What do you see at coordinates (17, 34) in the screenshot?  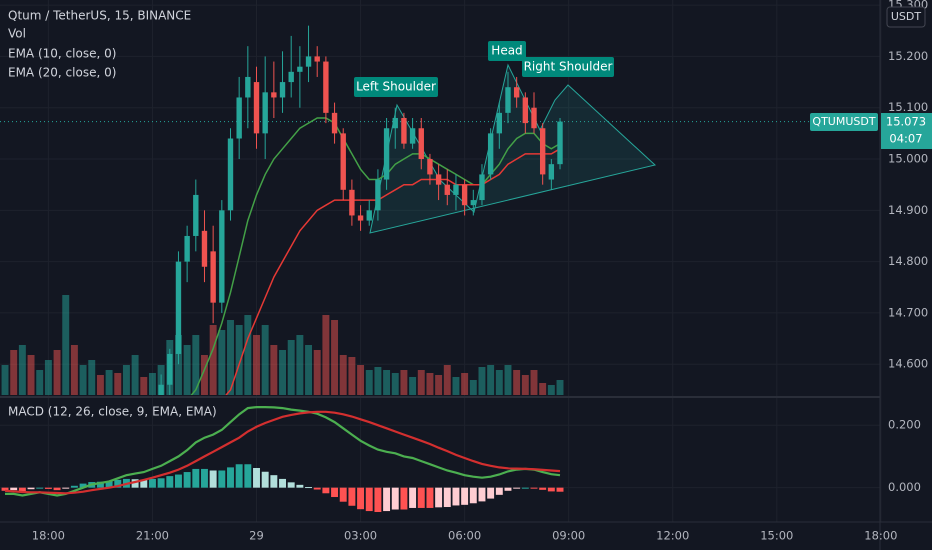 I see `volume-legend: Vol` at bounding box center [17, 34].